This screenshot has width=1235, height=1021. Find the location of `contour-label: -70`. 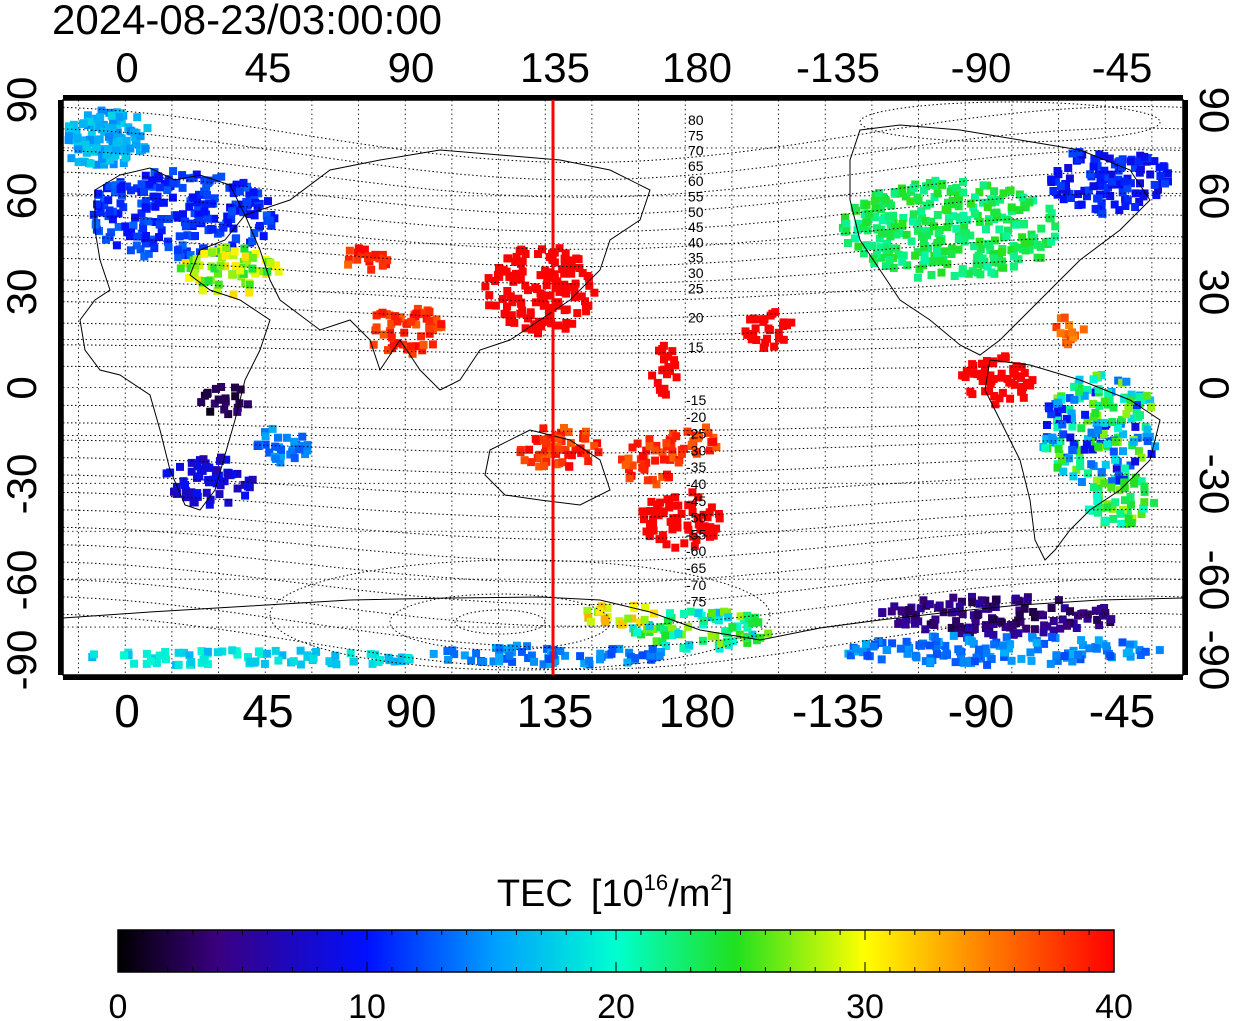

contour-label: -70 is located at coordinates (696, 585).